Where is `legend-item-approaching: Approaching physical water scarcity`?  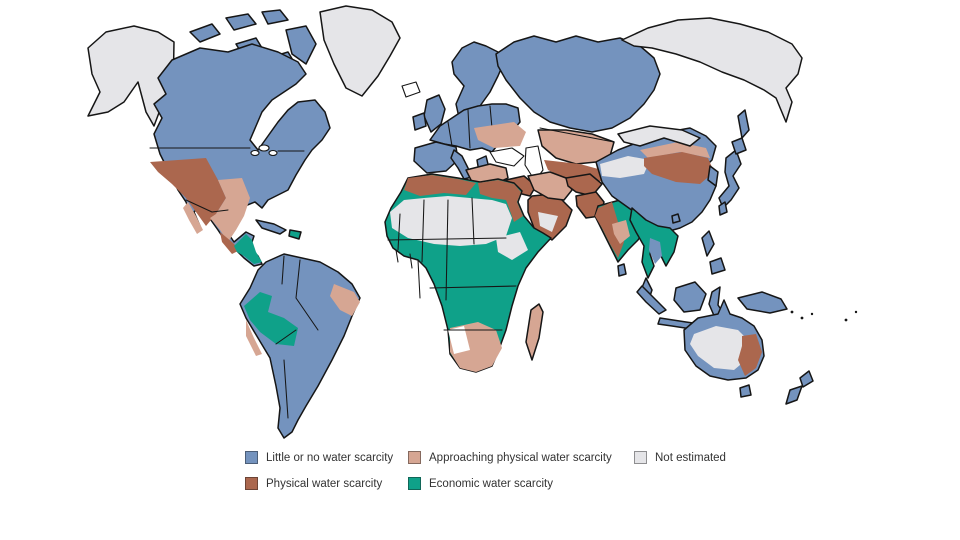
legend-item-approaching: Approaching physical water scarcity is located at coordinates (510, 457).